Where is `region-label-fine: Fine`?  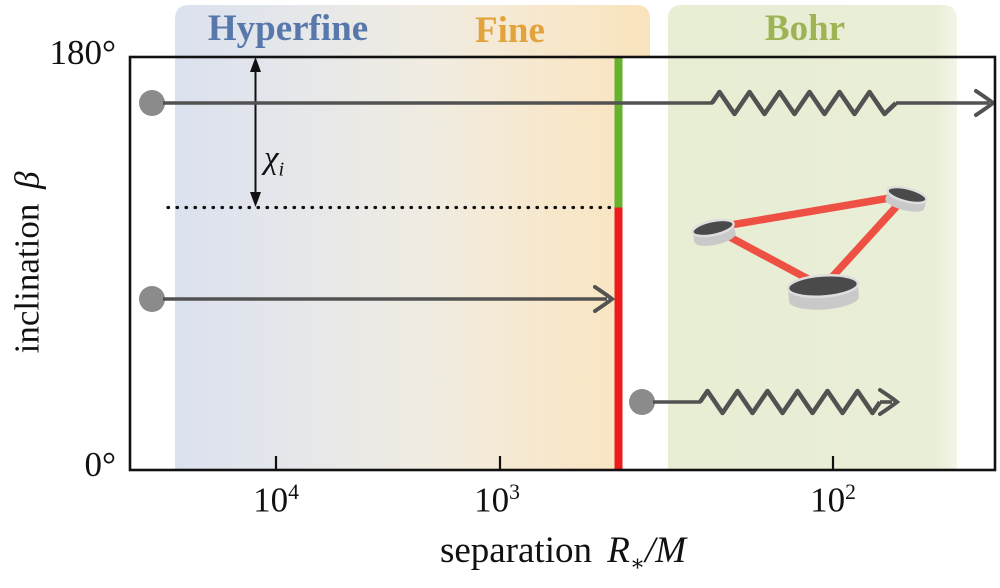 region-label-fine: Fine is located at coordinates (510, 30).